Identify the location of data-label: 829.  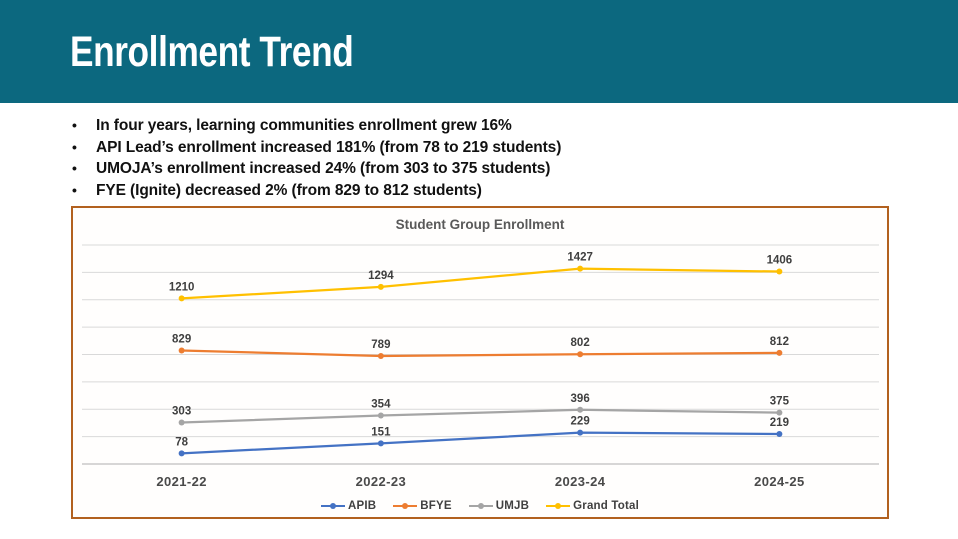
(181, 340).